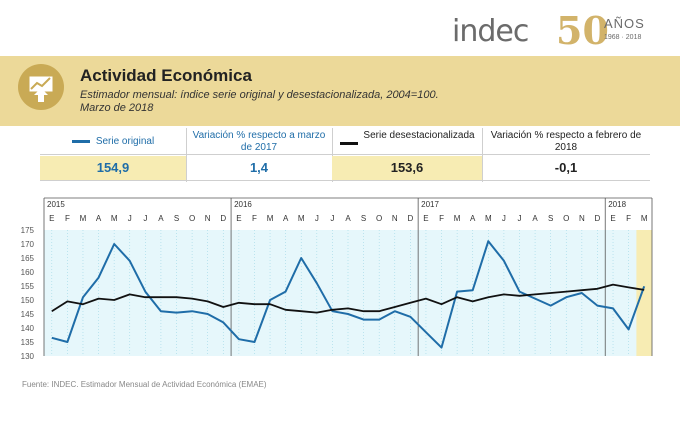 Image resolution: width=680 pixels, height=422 pixels. Describe the element at coordinates (419, 135) in the screenshot. I see `kpi-sa-label: Serie desestacionalizada` at that location.